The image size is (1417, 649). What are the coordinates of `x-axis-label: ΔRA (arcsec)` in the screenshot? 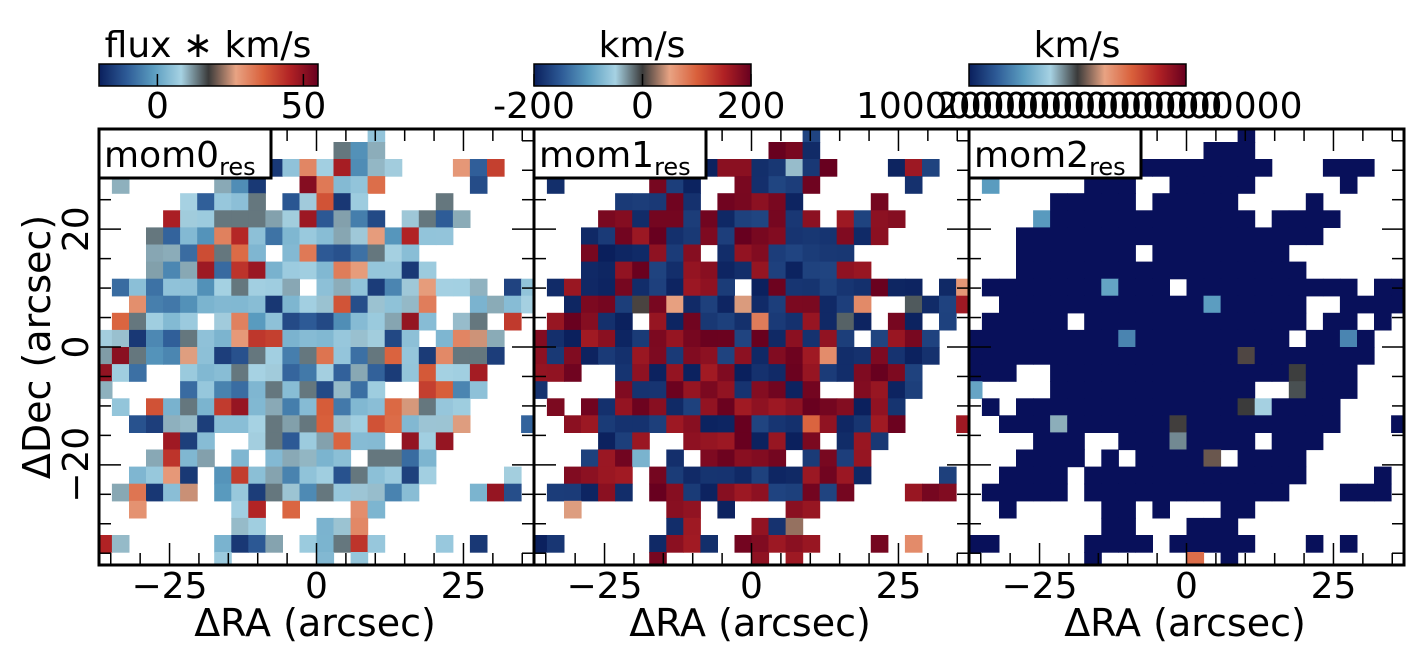 It's located at (750, 623).